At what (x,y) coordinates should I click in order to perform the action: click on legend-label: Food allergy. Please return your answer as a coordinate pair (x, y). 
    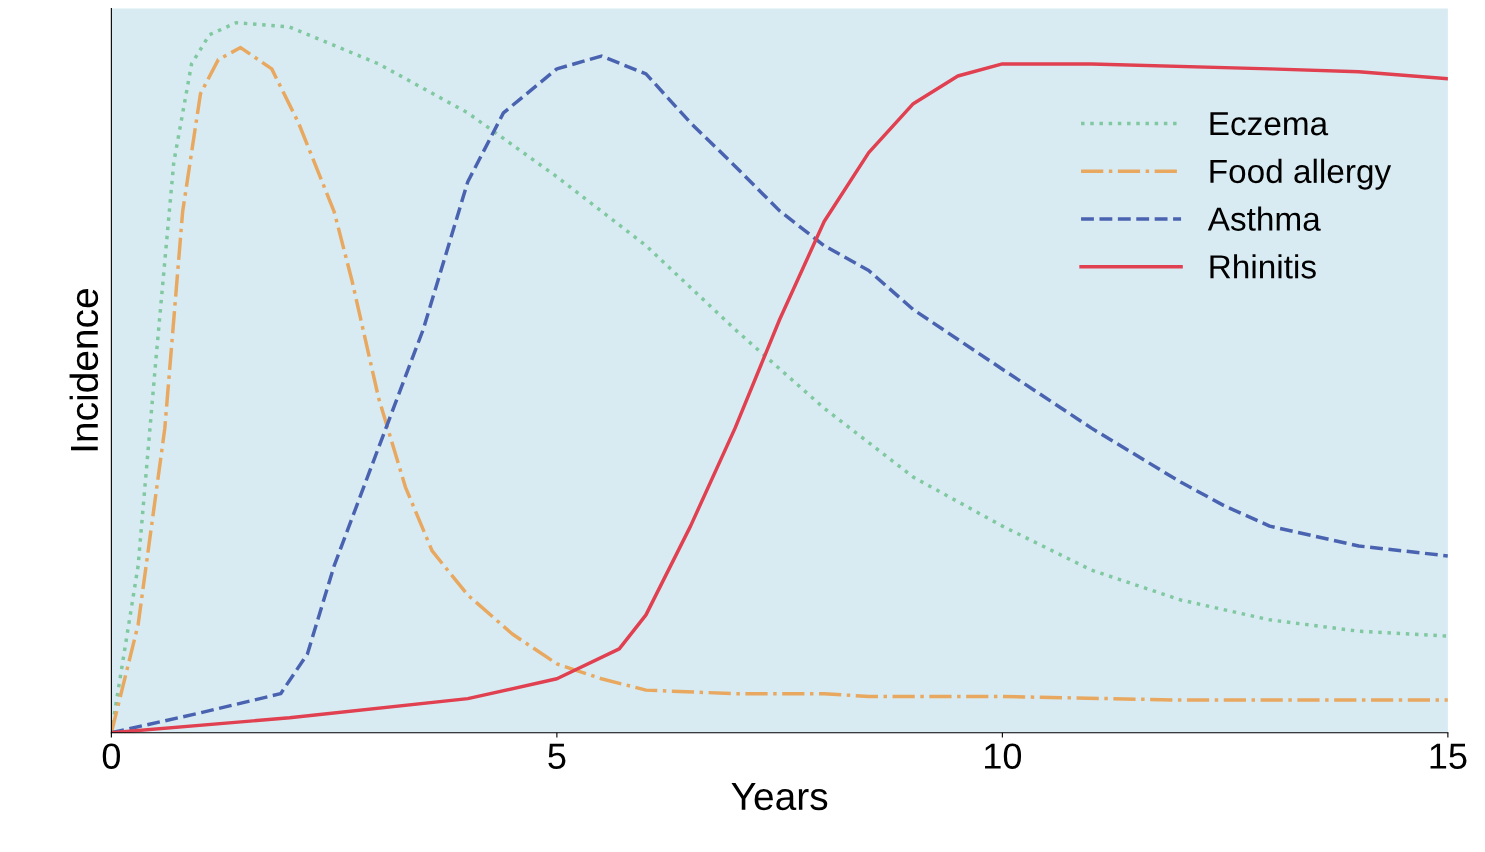
    Looking at the image, I should click on (1301, 174).